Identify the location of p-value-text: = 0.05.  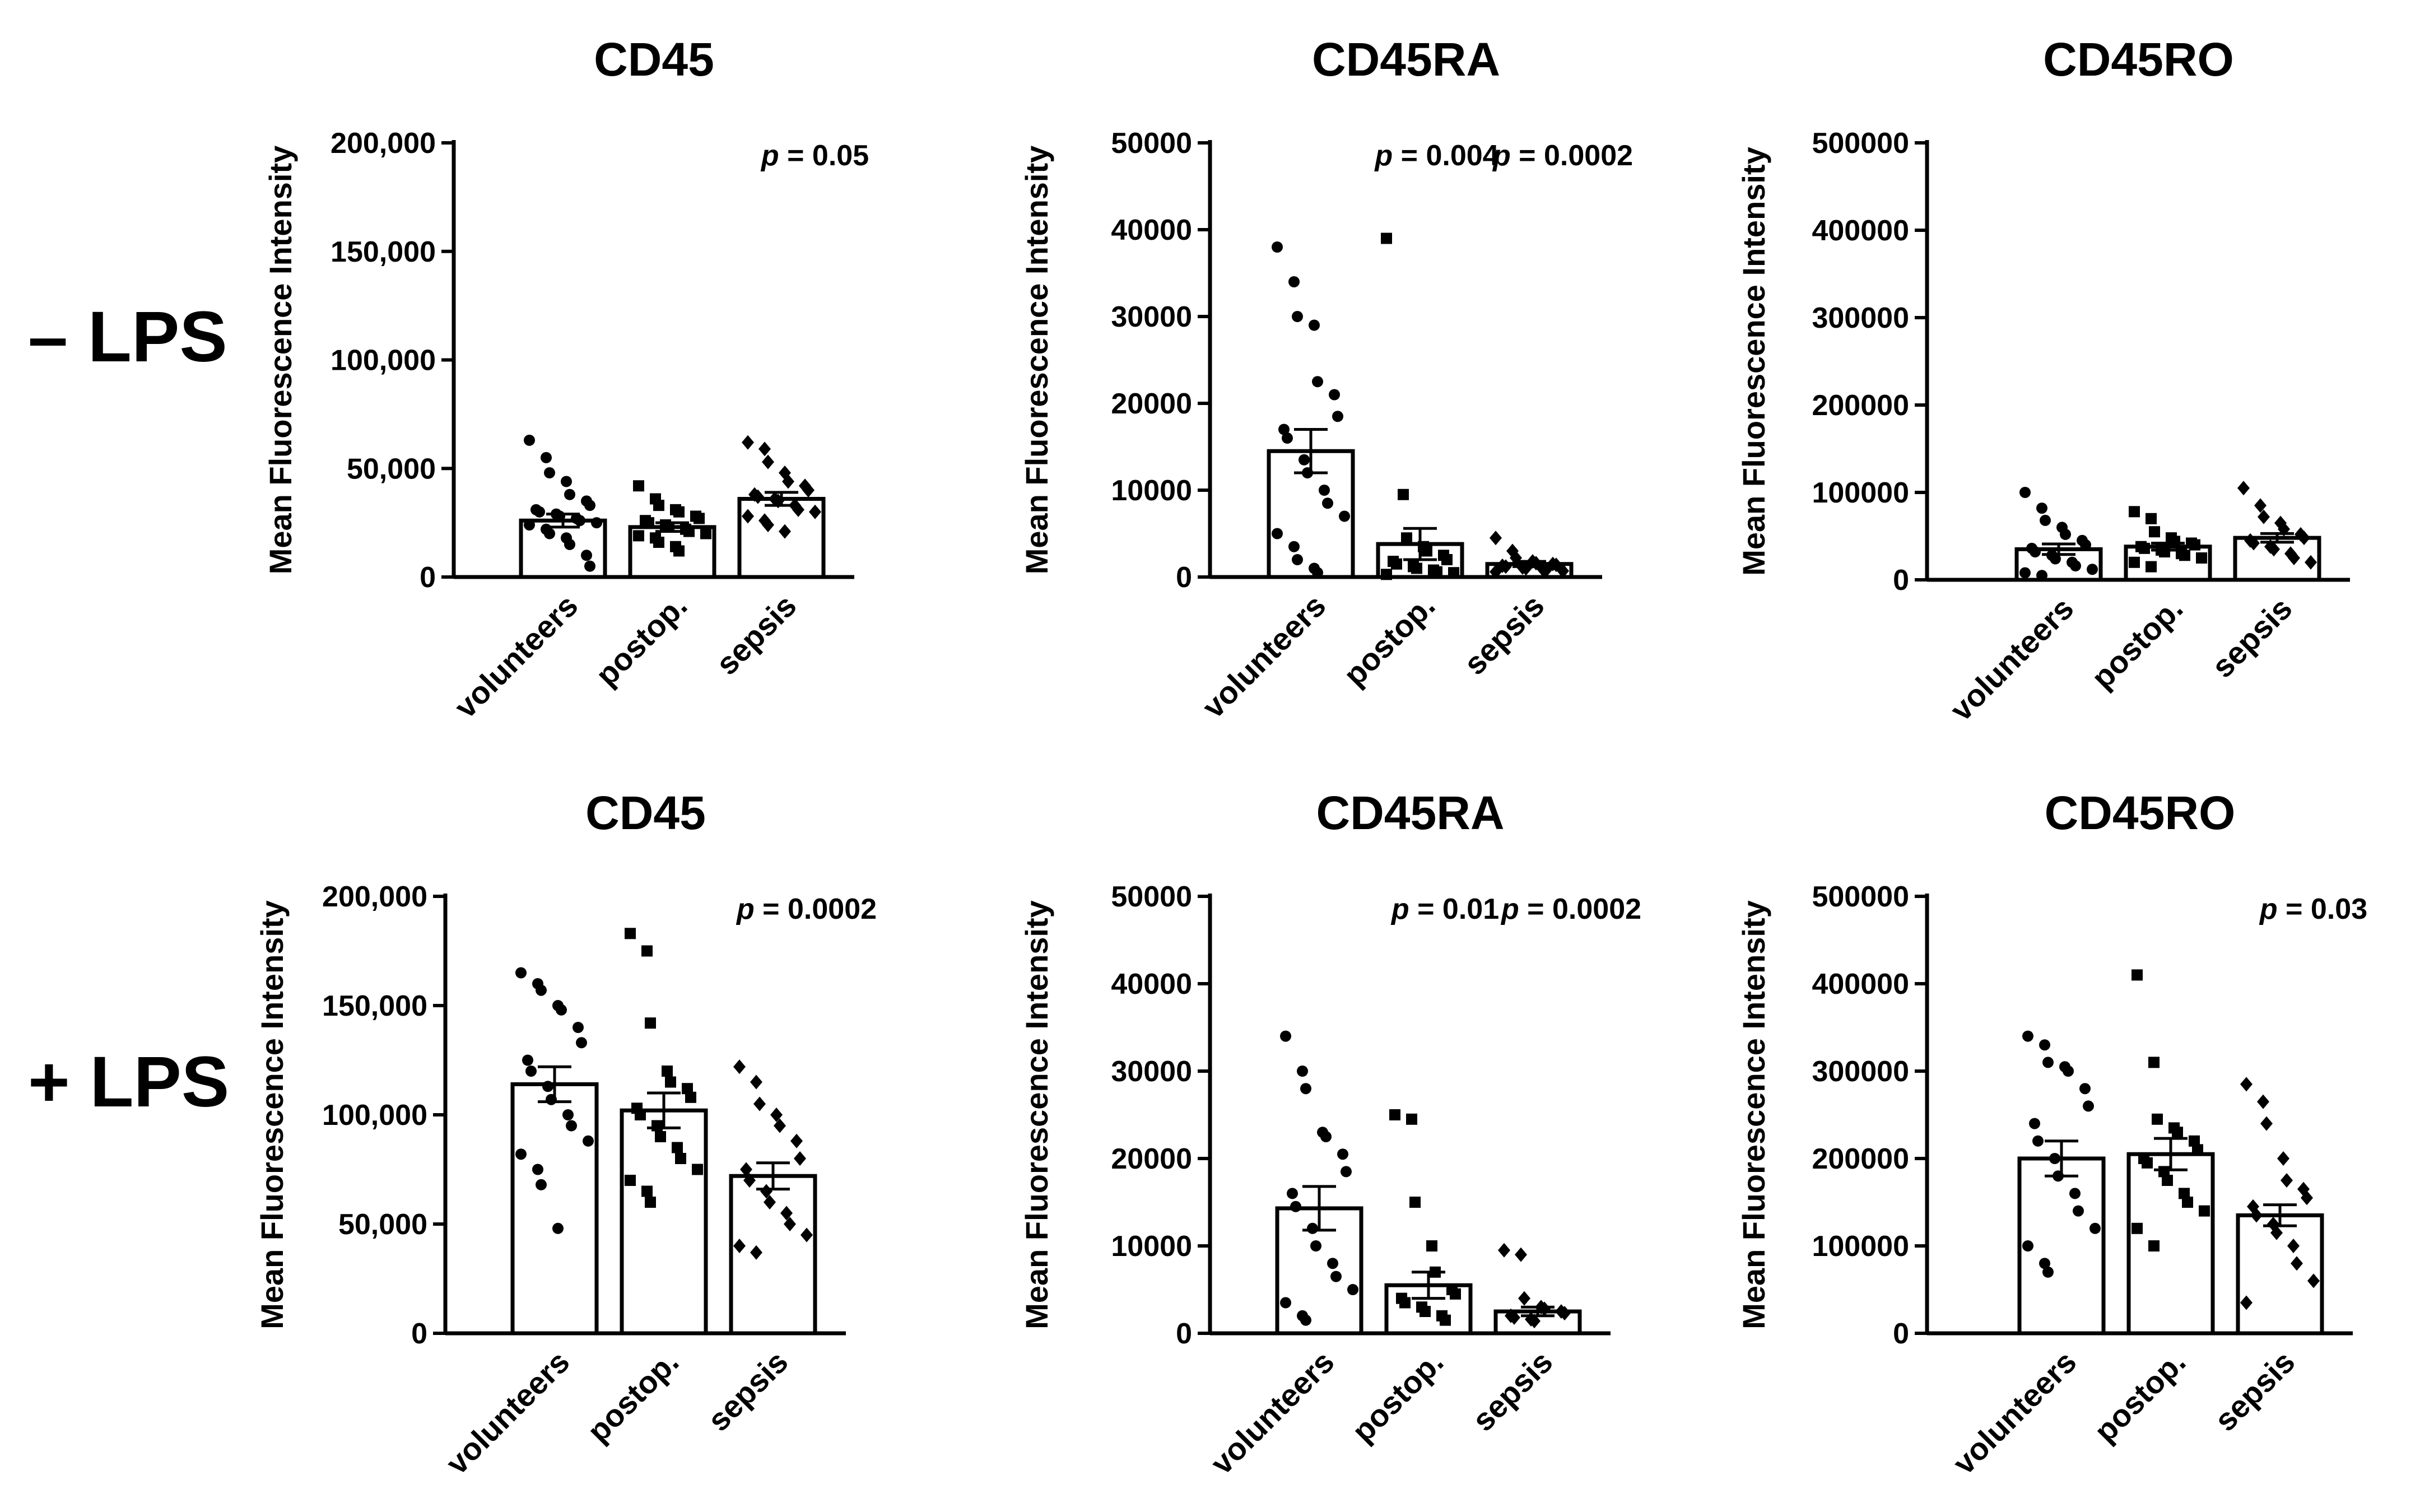
(824, 155).